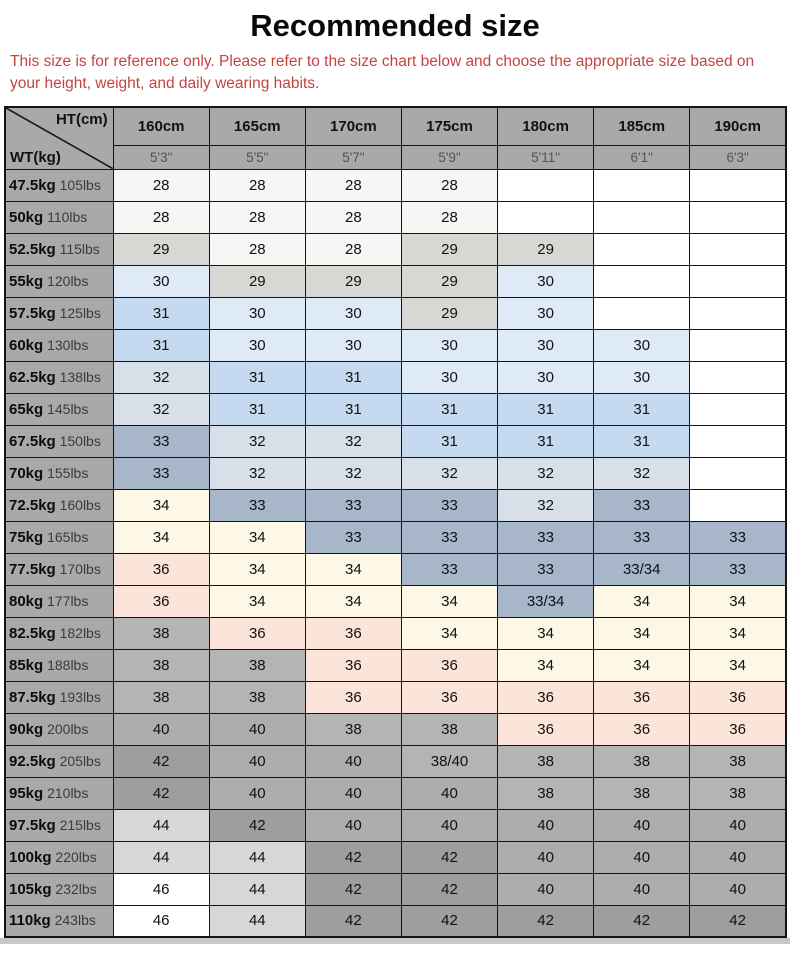 This screenshot has height=953, width=790. Describe the element at coordinates (395, 473) in the screenshot. I see `table-row: 70kg 155lbs 33 32 32 32 32 32` at that location.